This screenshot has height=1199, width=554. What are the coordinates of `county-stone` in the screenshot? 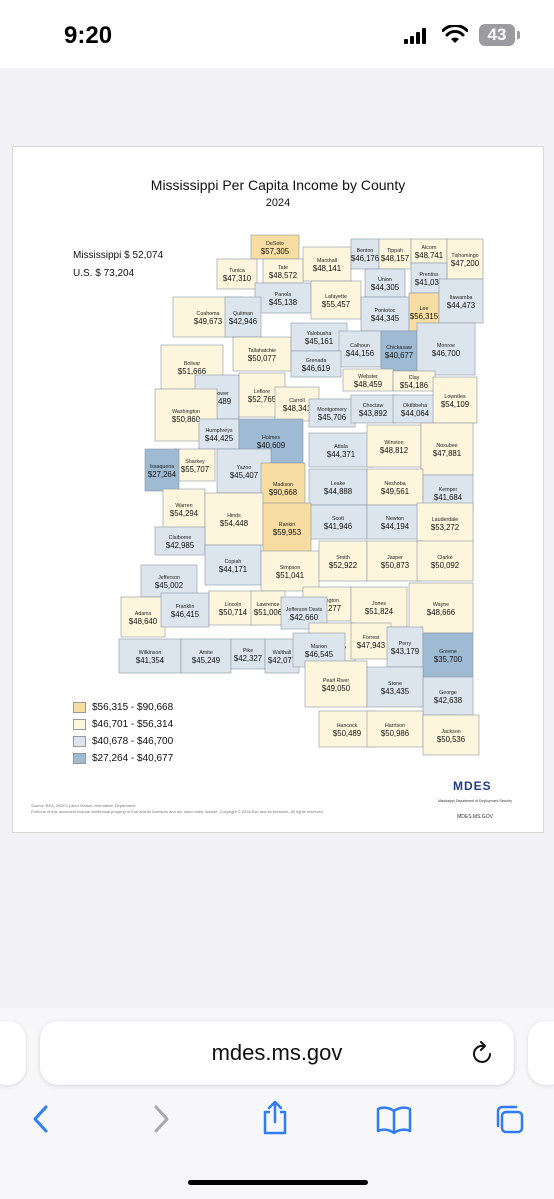 It's located at (395, 687).